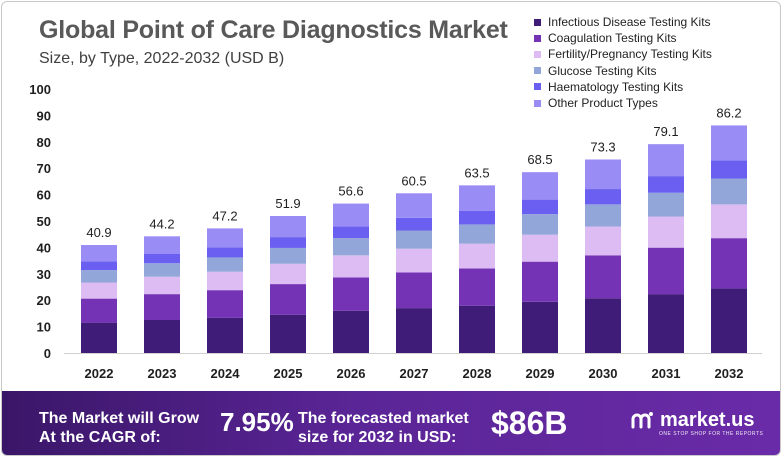 The height and width of the screenshot is (457, 782). I want to click on market-us-logo-icon, so click(642, 420).